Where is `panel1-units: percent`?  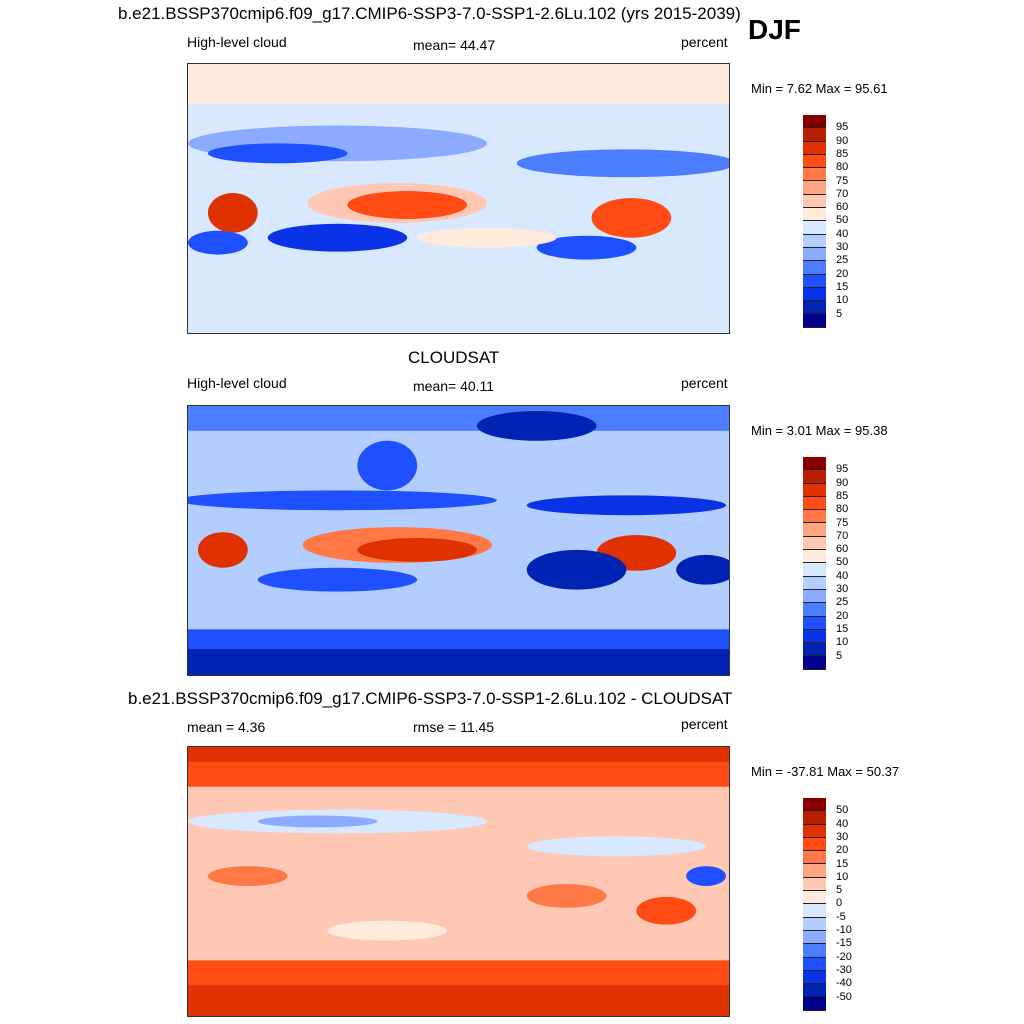 panel1-units: percent is located at coordinates (704, 42).